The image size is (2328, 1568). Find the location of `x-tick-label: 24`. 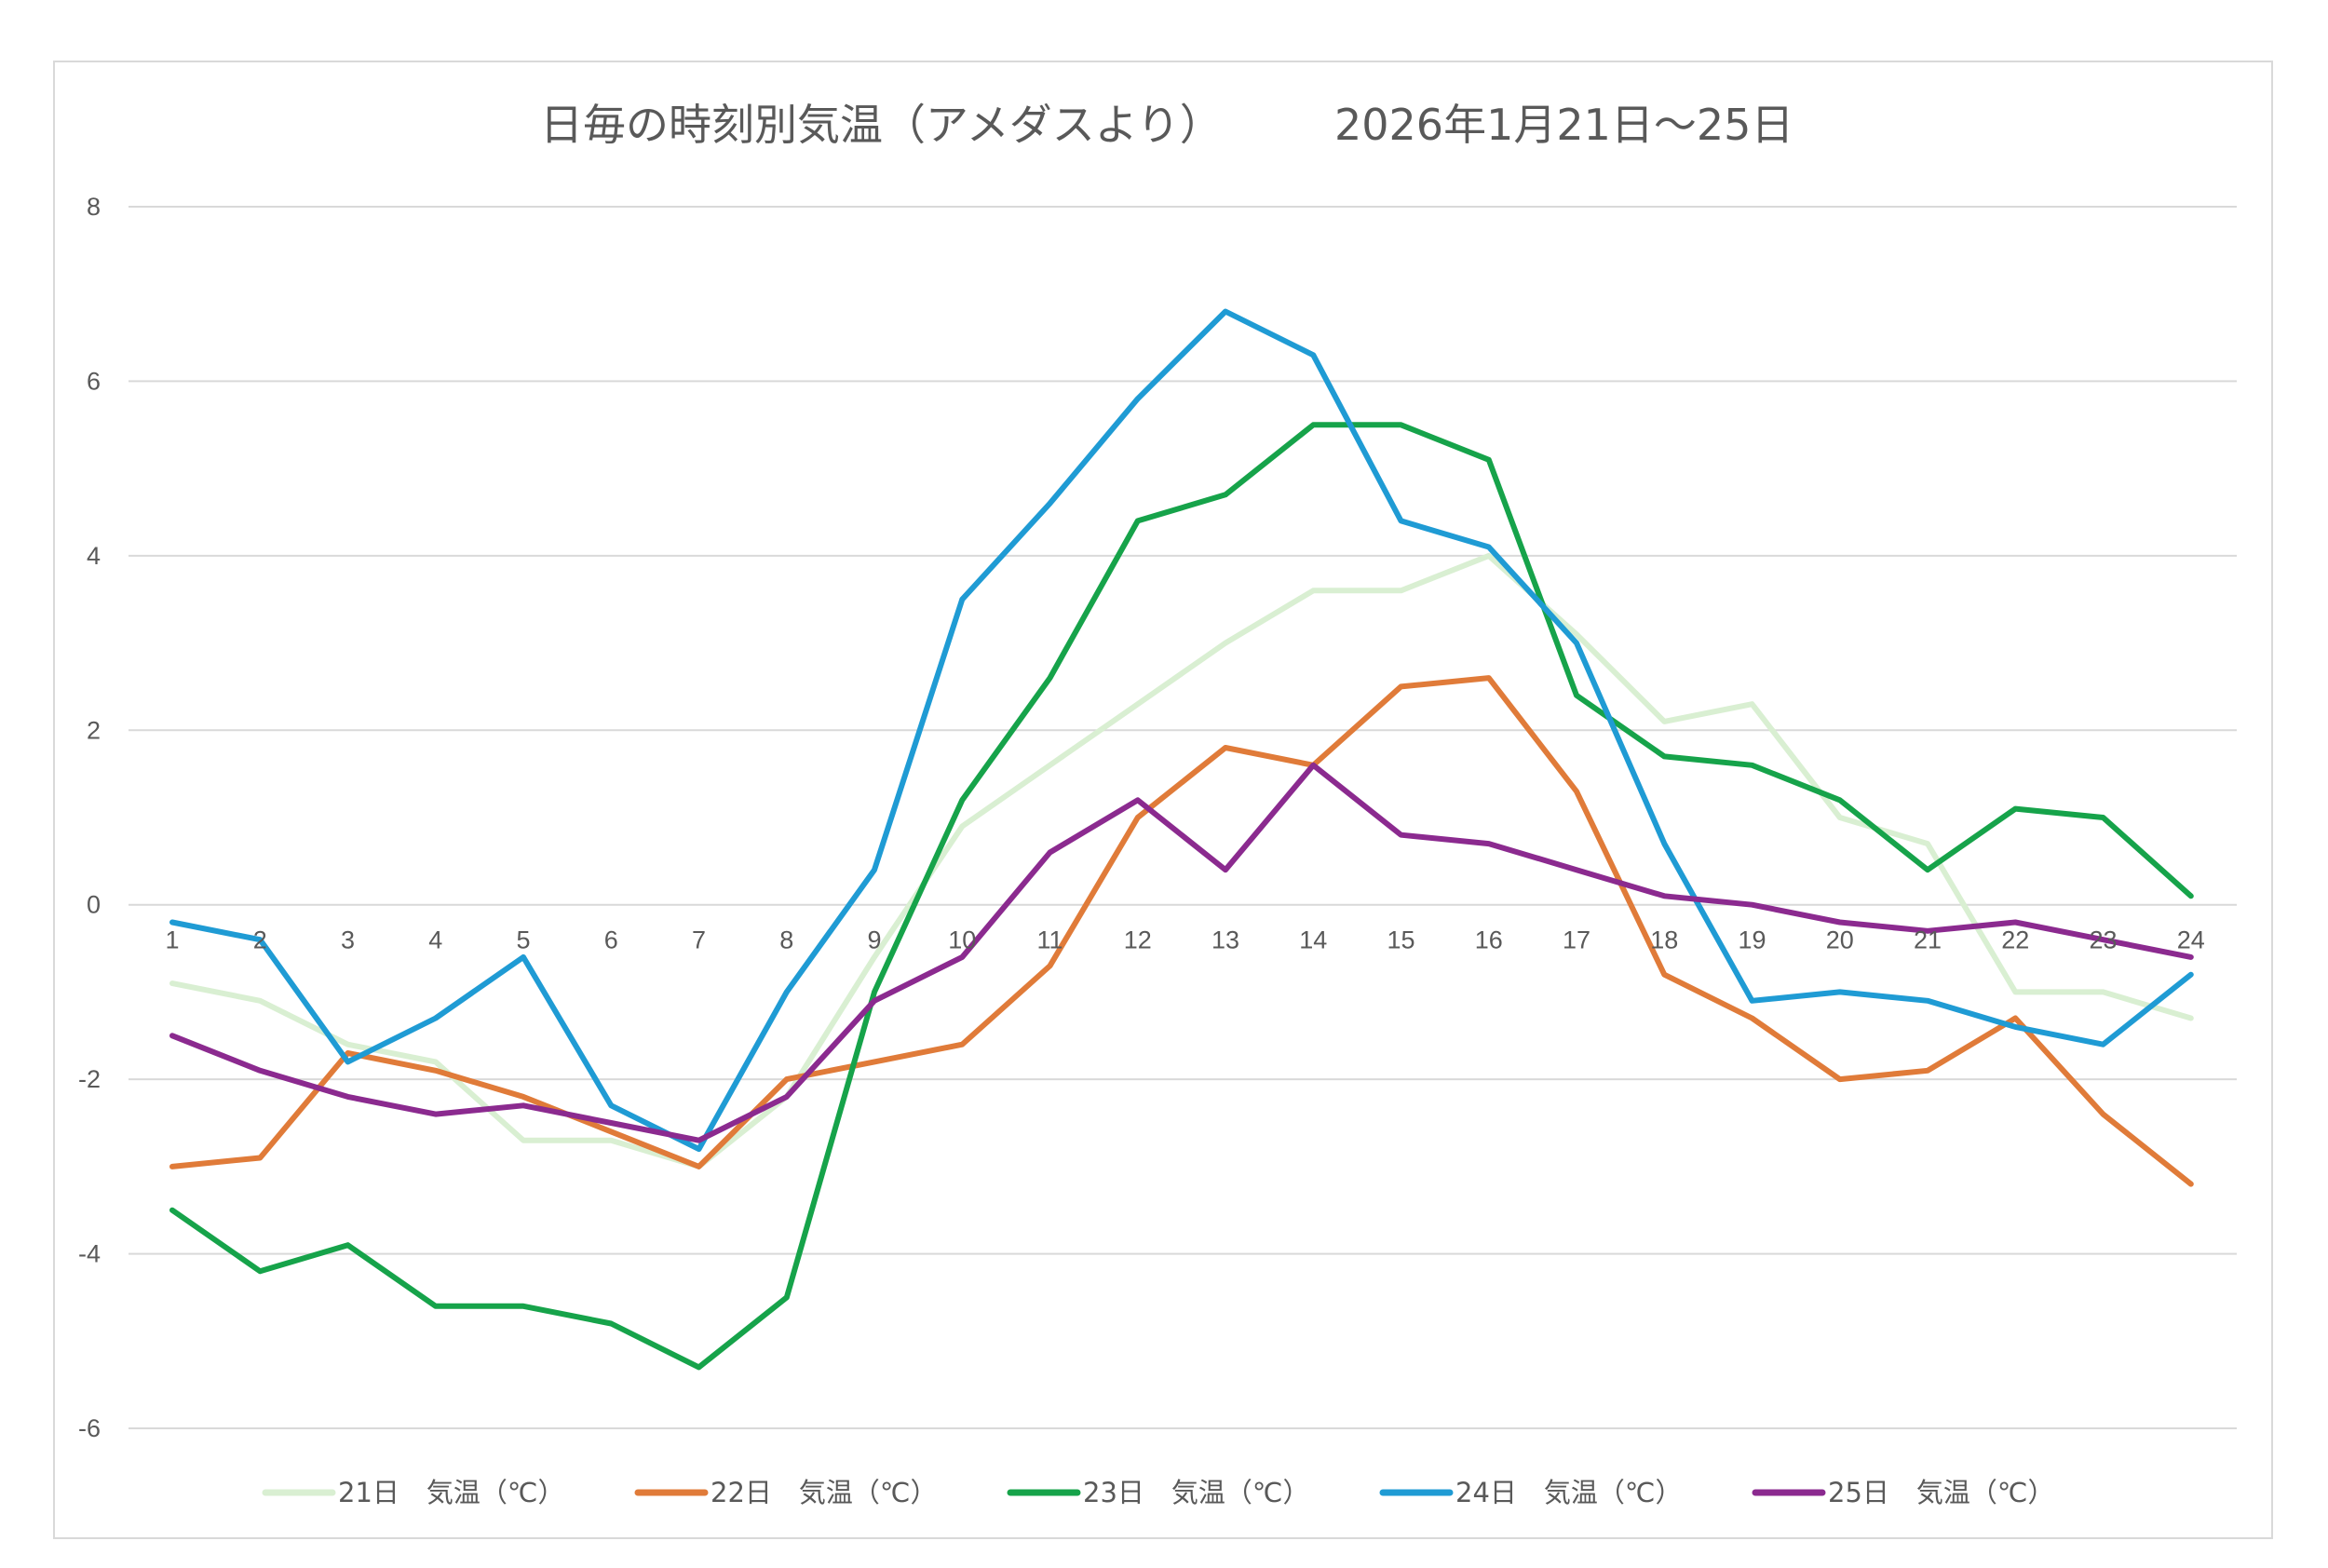

x-tick-label: 24 is located at coordinates (2191, 940).